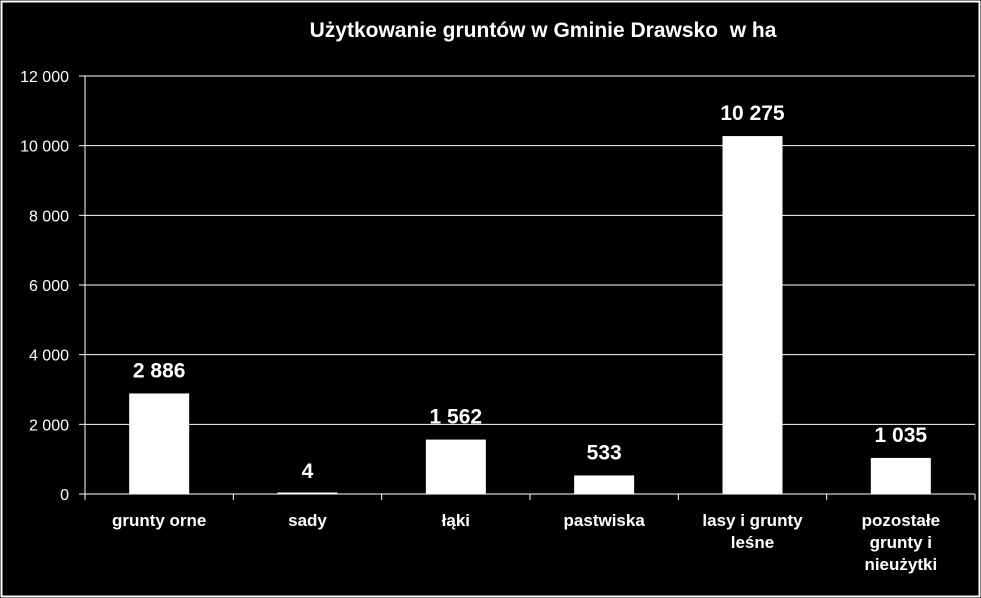 This screenshot has height=598, width=981. What do you see at coordinates (49, 286) in the screenshot?
I see `y-tick-label: 6 000` at bounding box center [49, 286].